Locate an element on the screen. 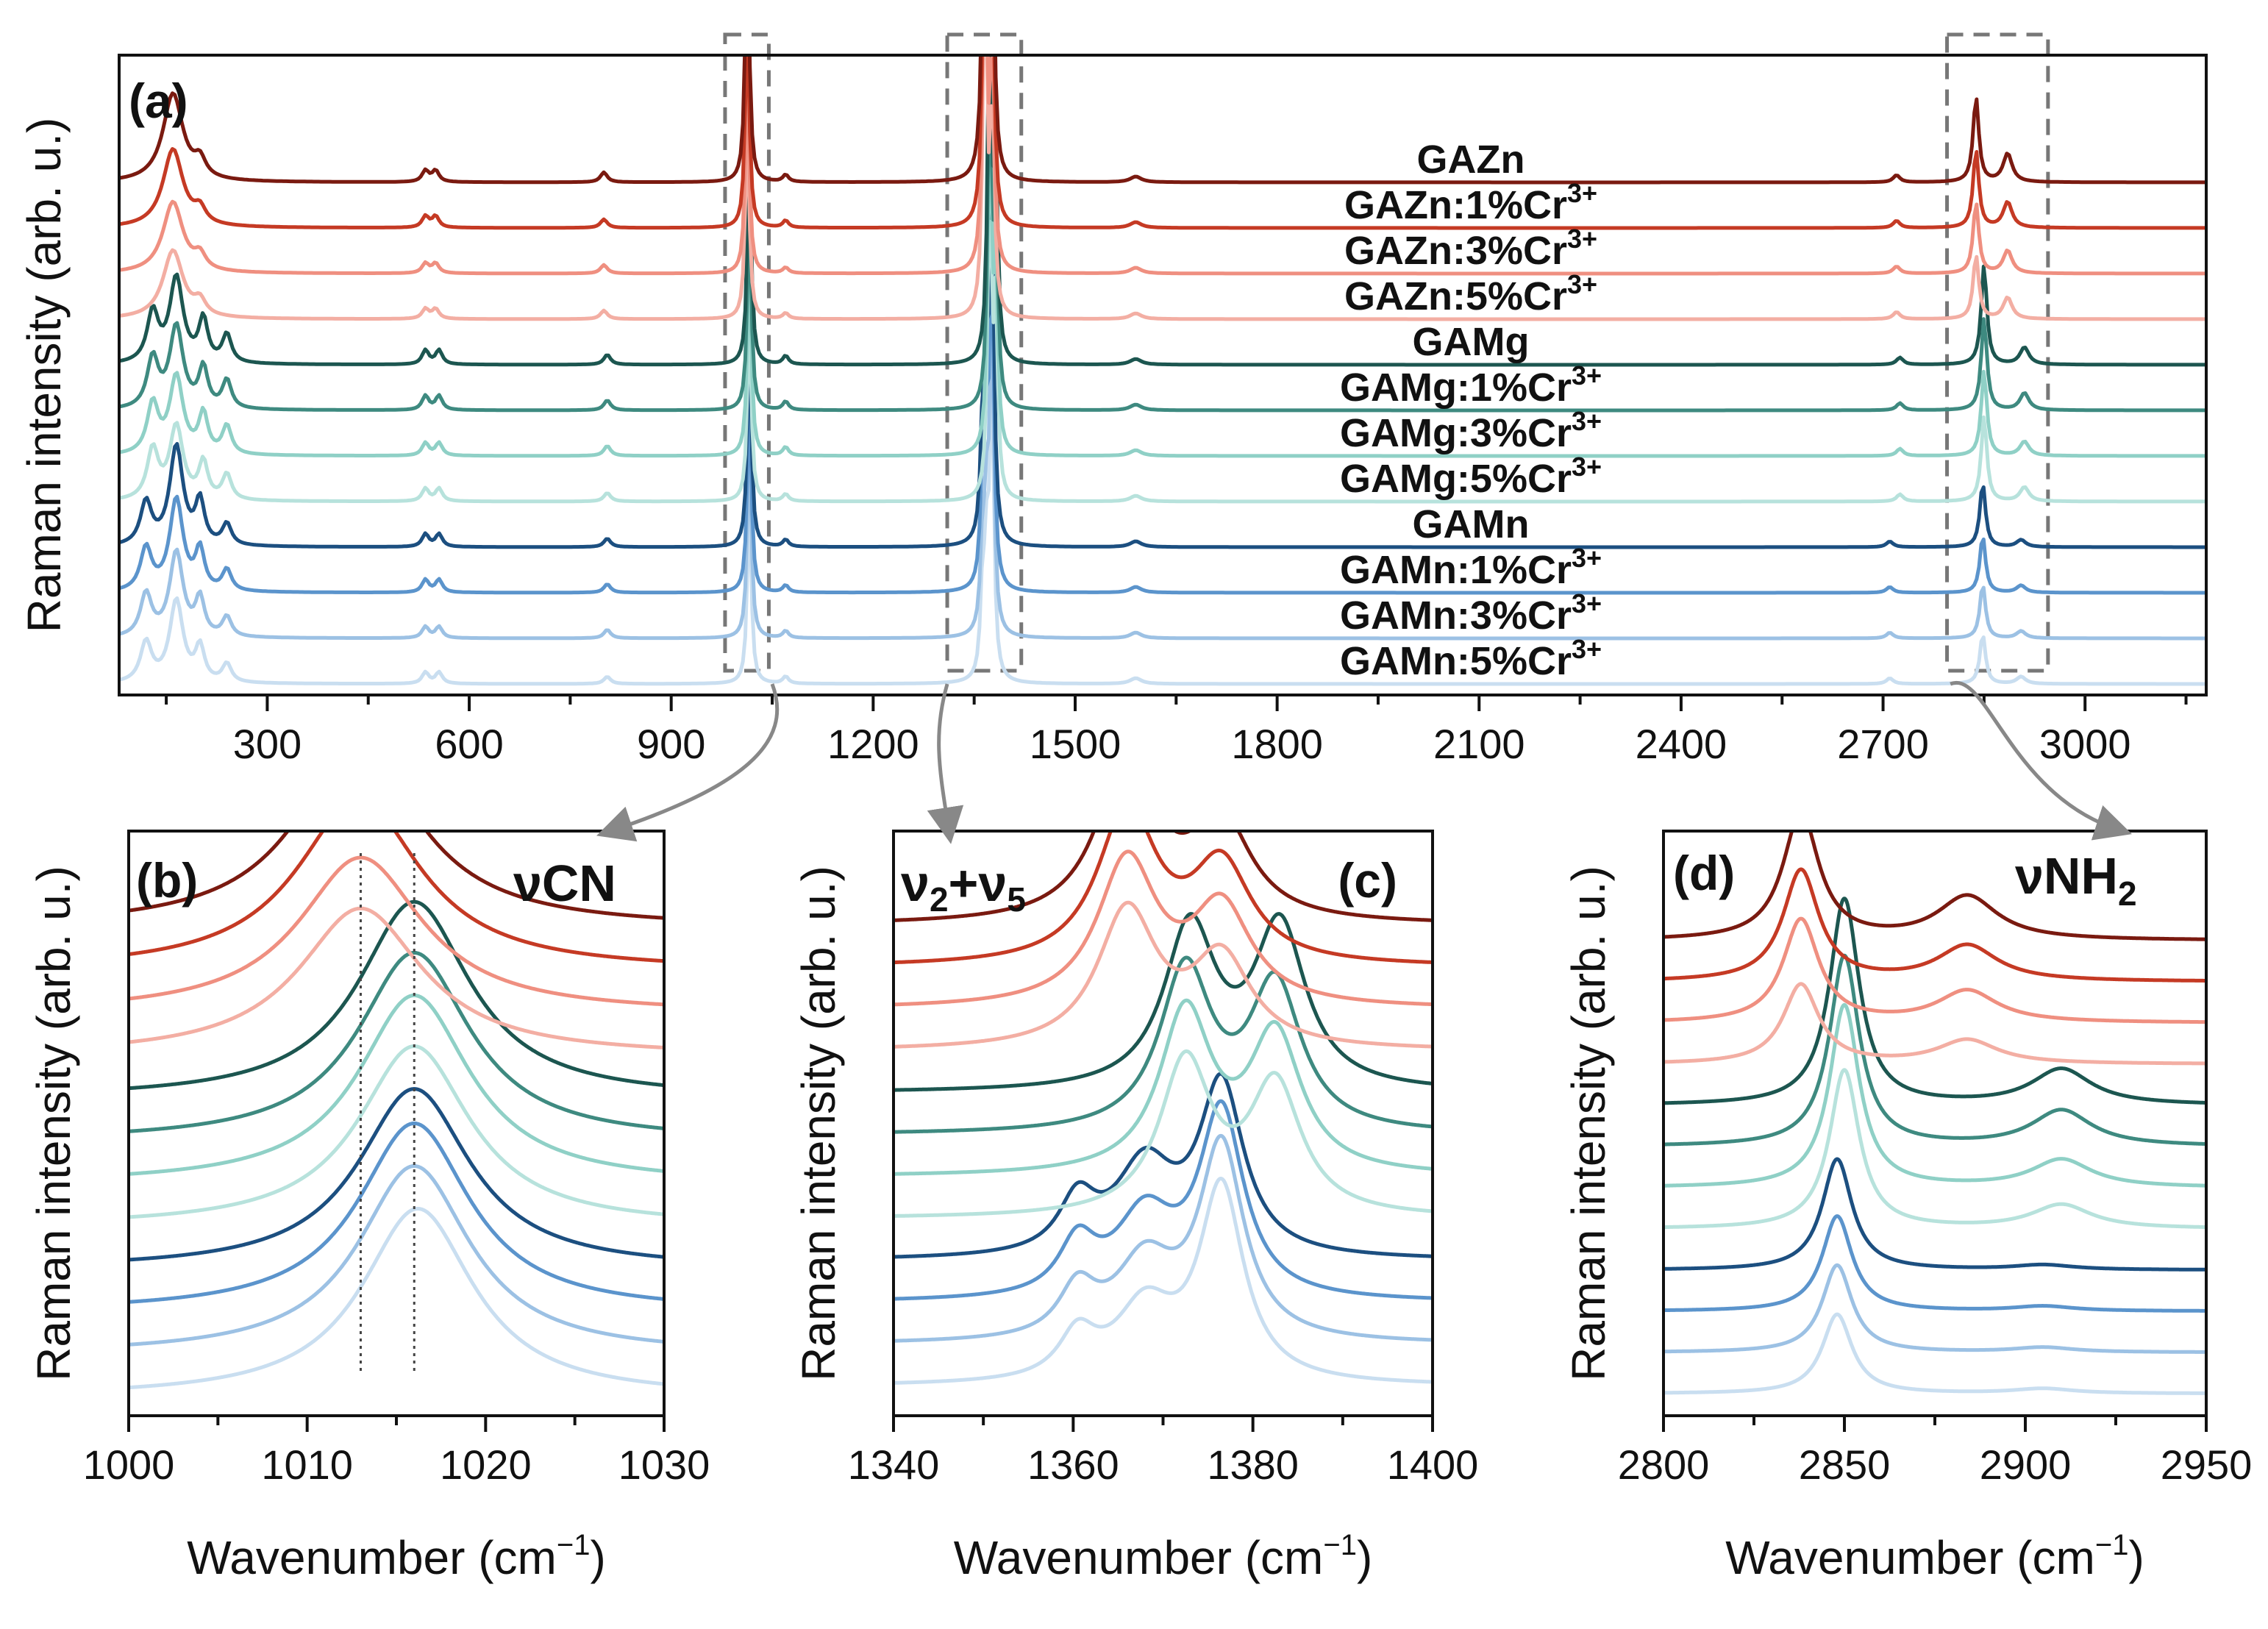  legend-text: GAMg:5%Cr is located at coordinates (1456, 479).